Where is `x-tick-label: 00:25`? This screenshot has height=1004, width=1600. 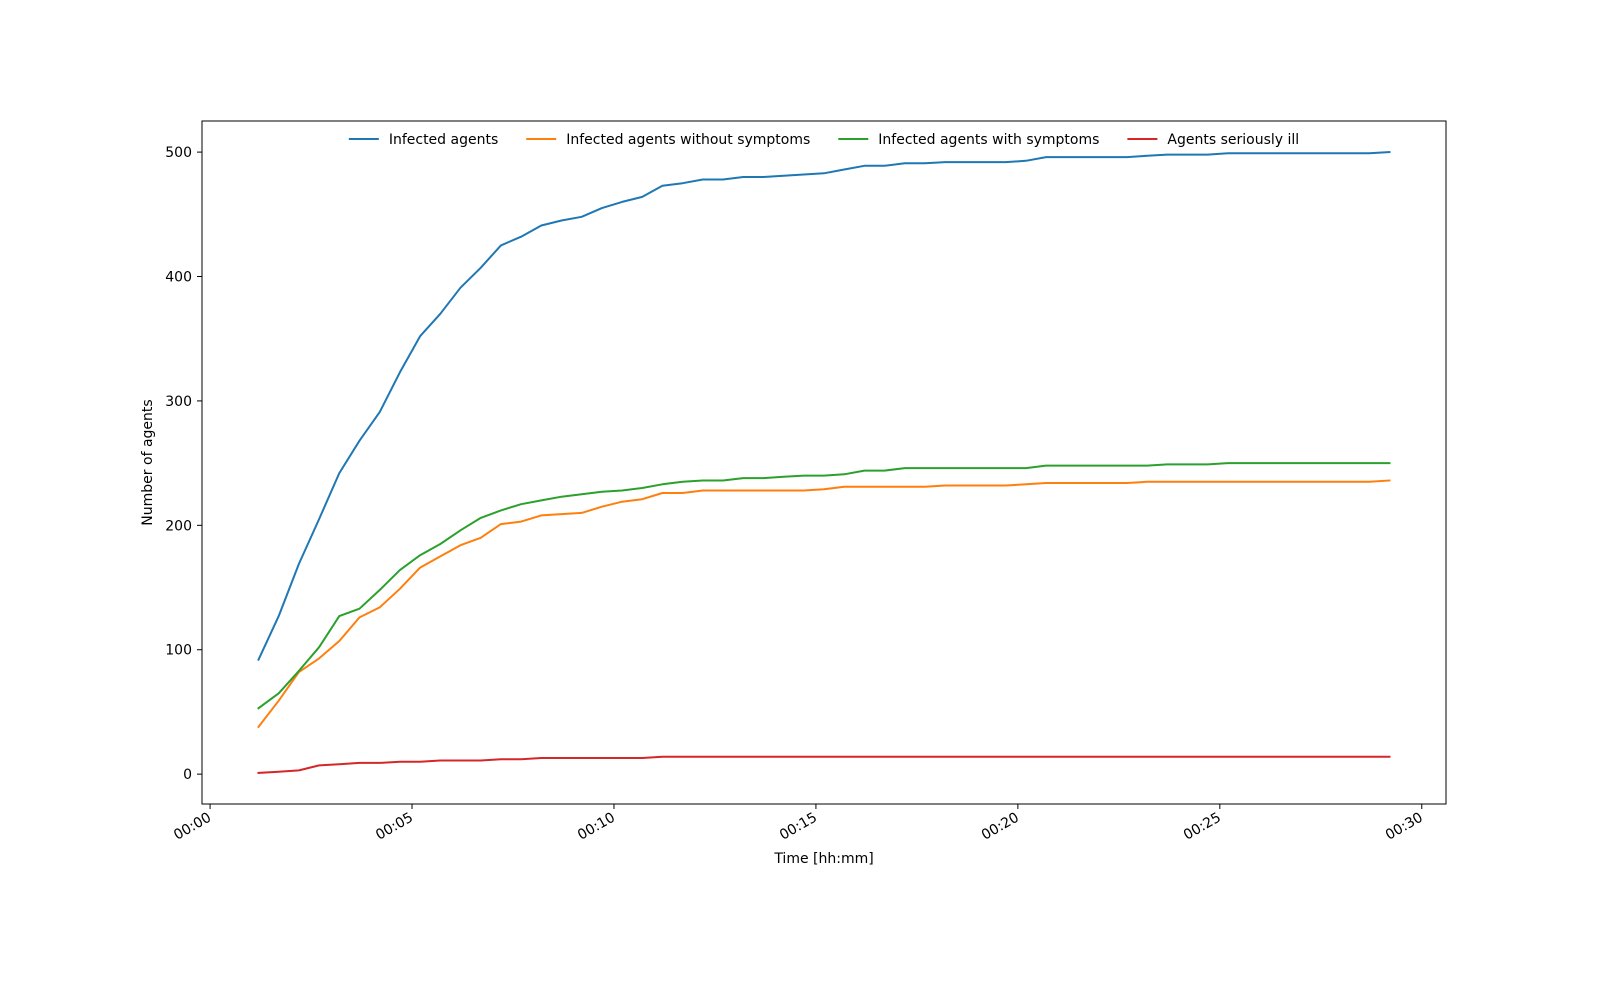
x-tick-label: 00:25 is located at coordinates (1202, 827).